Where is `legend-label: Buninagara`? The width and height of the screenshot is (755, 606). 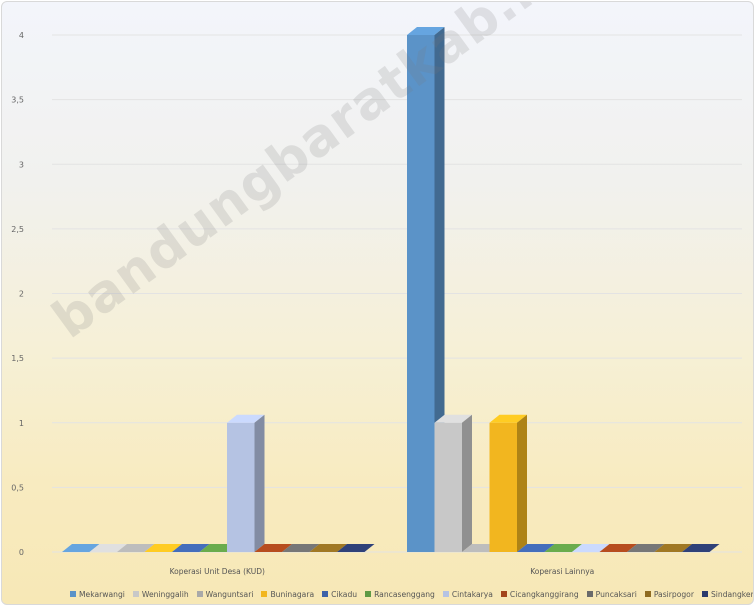
legend-label: Buninagara is located at coordinates (292, 594).